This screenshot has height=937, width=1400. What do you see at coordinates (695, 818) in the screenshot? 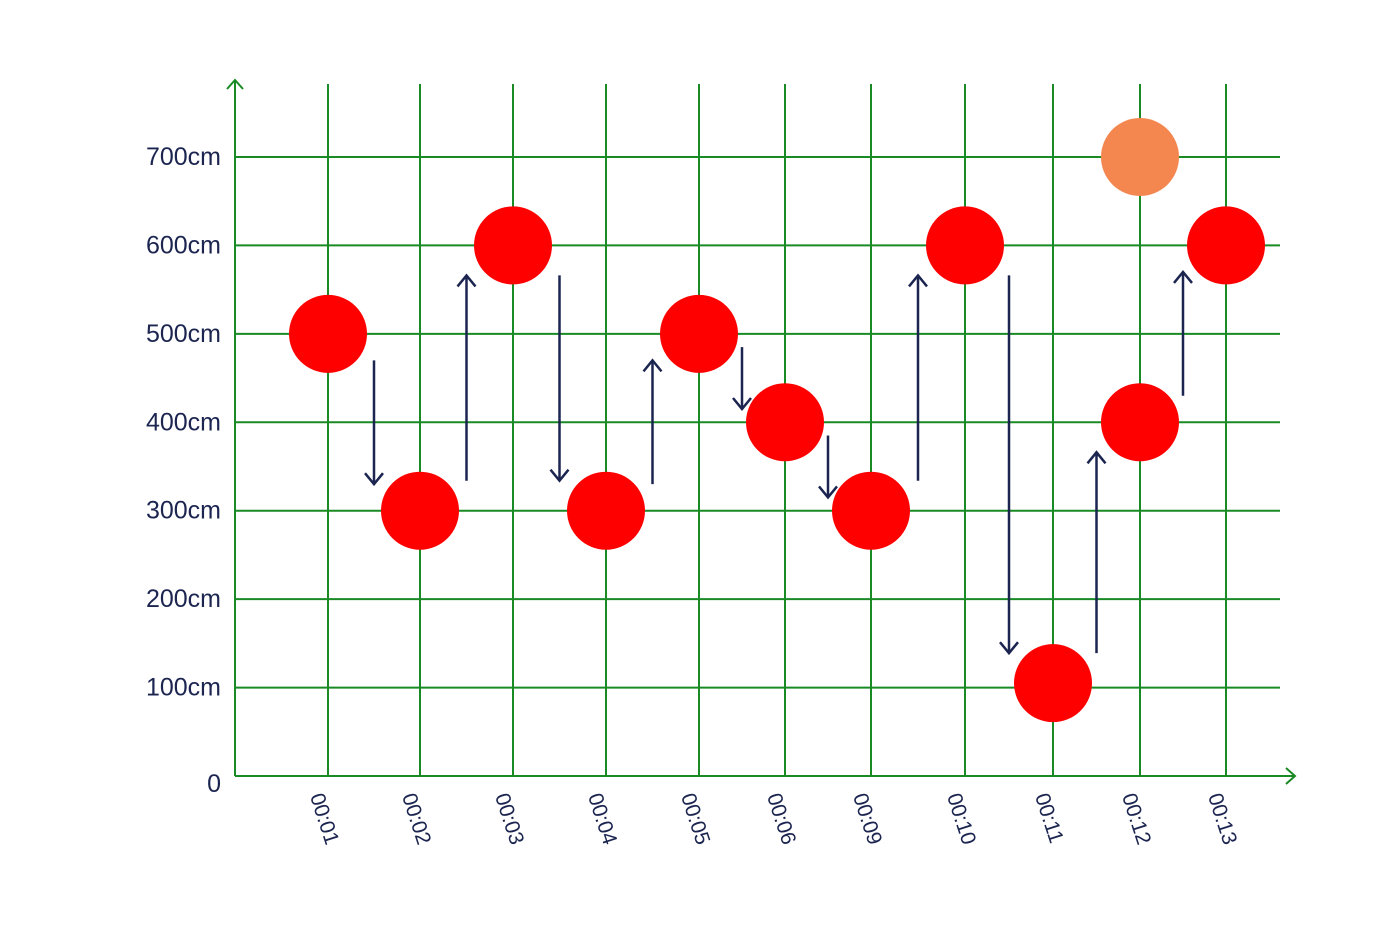
I see `x-tick-label: 00:05` at bounding box center [695, 818].